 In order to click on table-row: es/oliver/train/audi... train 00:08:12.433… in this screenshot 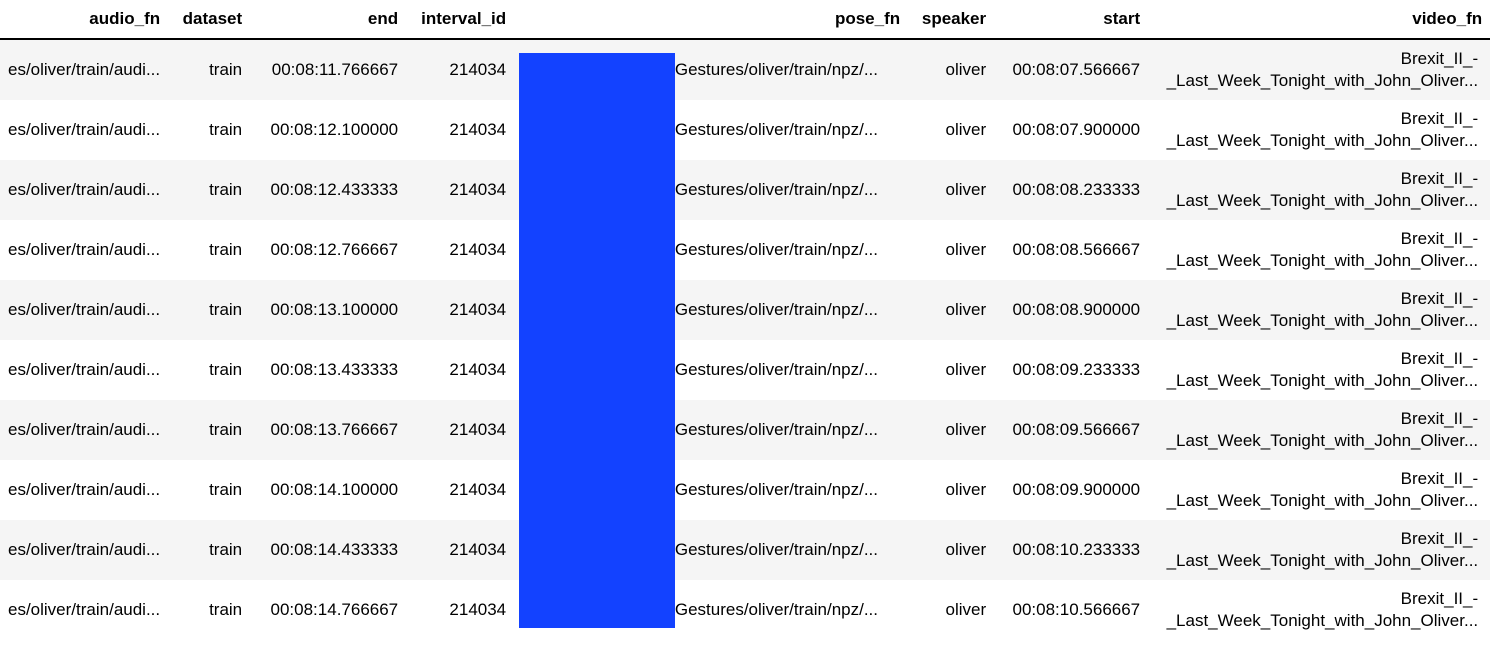, I will do `click(745, 190)`.